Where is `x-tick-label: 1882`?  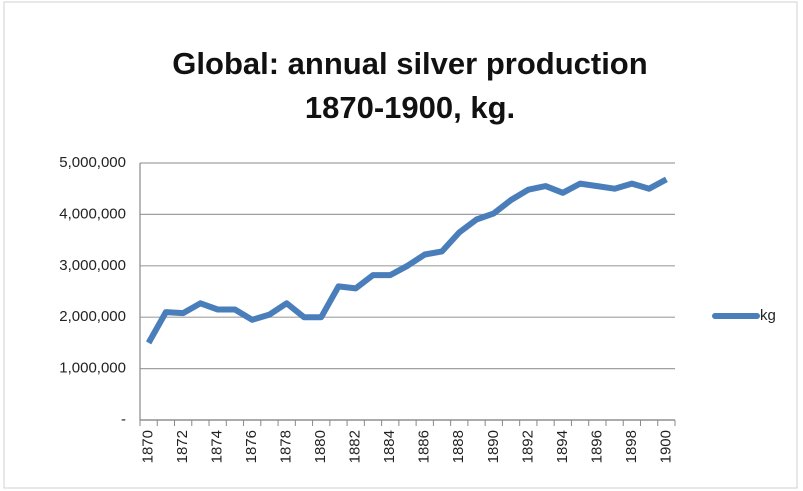
x-tick-label: 1882 is located at coordinates (355, 446).